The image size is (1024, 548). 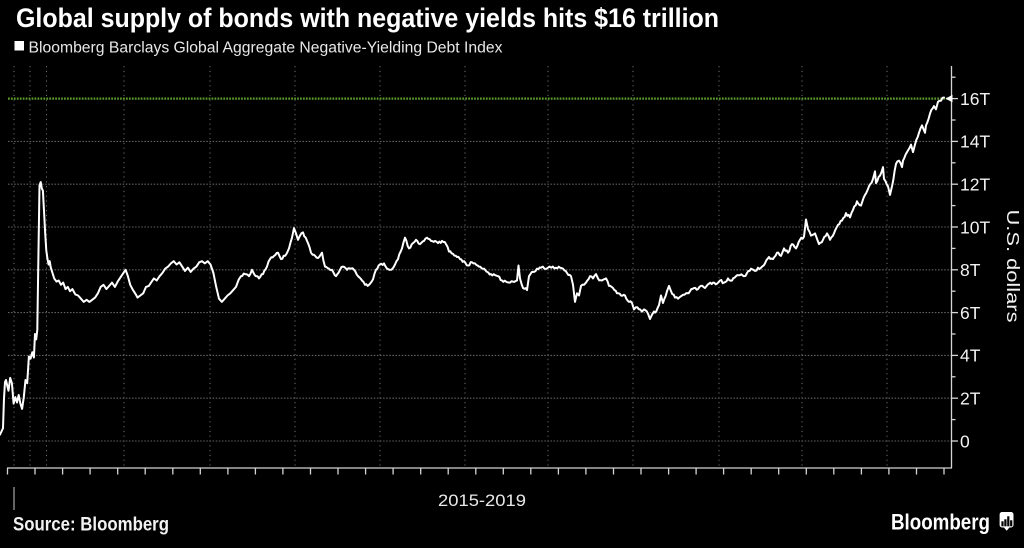 I want to click on svg-text: 14T, so click(x=975, y=142).